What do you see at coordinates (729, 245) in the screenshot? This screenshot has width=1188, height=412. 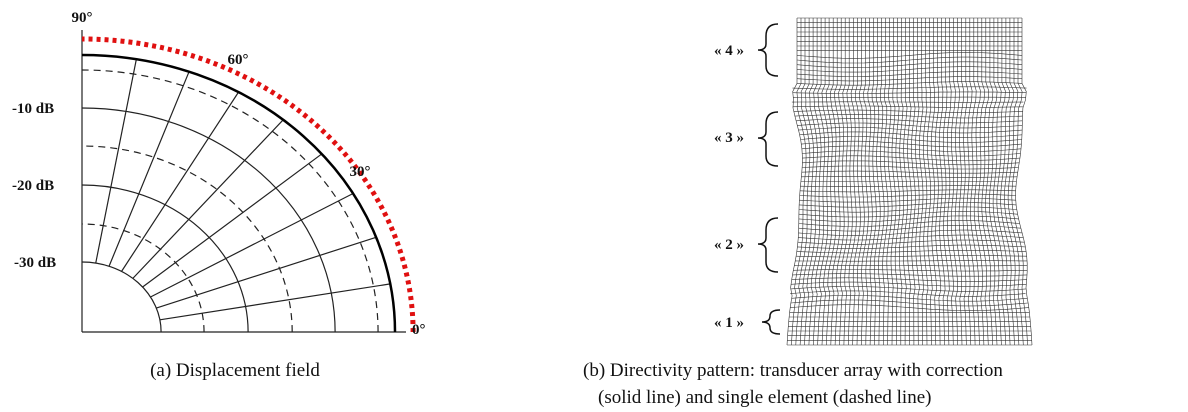 I see `zone-label: « 2 »` at bounding box center [729, 245].